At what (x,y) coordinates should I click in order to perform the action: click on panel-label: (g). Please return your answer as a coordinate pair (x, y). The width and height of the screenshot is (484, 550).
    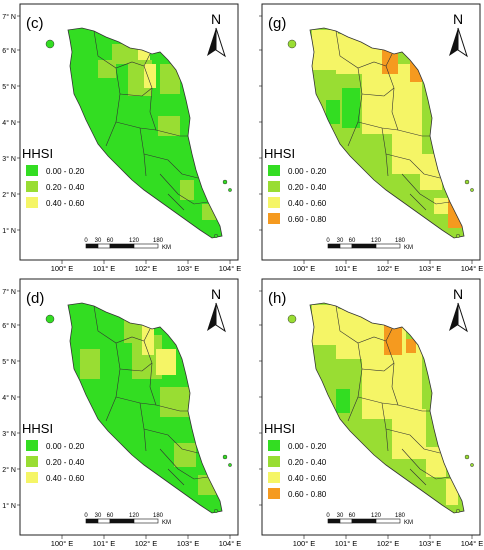
    Looking at the image, I should click on (277, 23).